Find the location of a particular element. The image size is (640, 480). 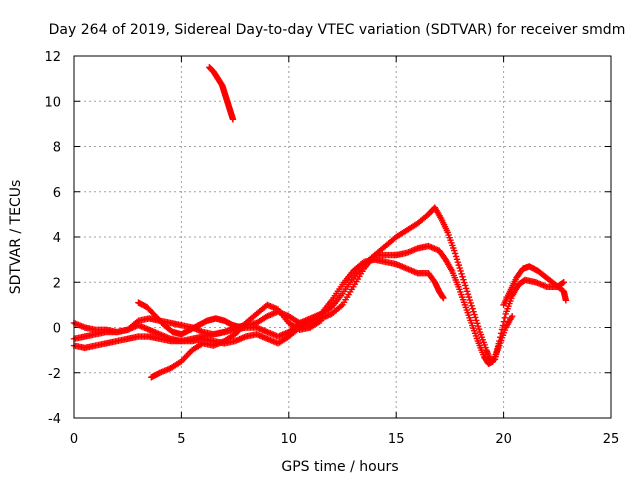

x-axis-label: GPS time / hours is located at coordinates (339, 467).